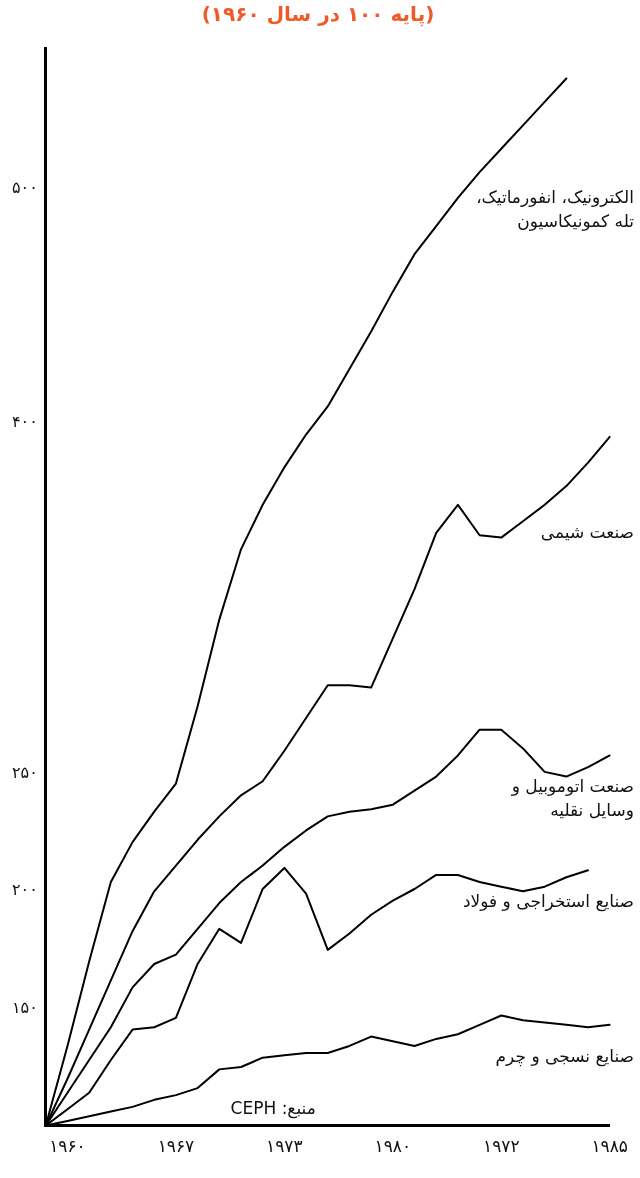 The width and height of the screenshot is (640, 1178). What do you see at coordinates (564, 1056) in the screenshot?
I see `series-label: صنایع نسجی و چرم` at bounding box center [564, 1056].